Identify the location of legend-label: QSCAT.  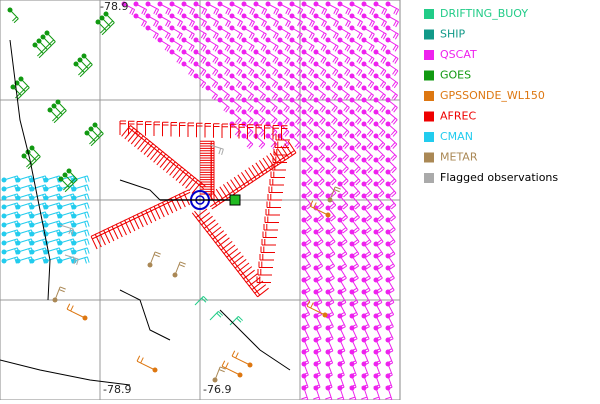
(458, 54).